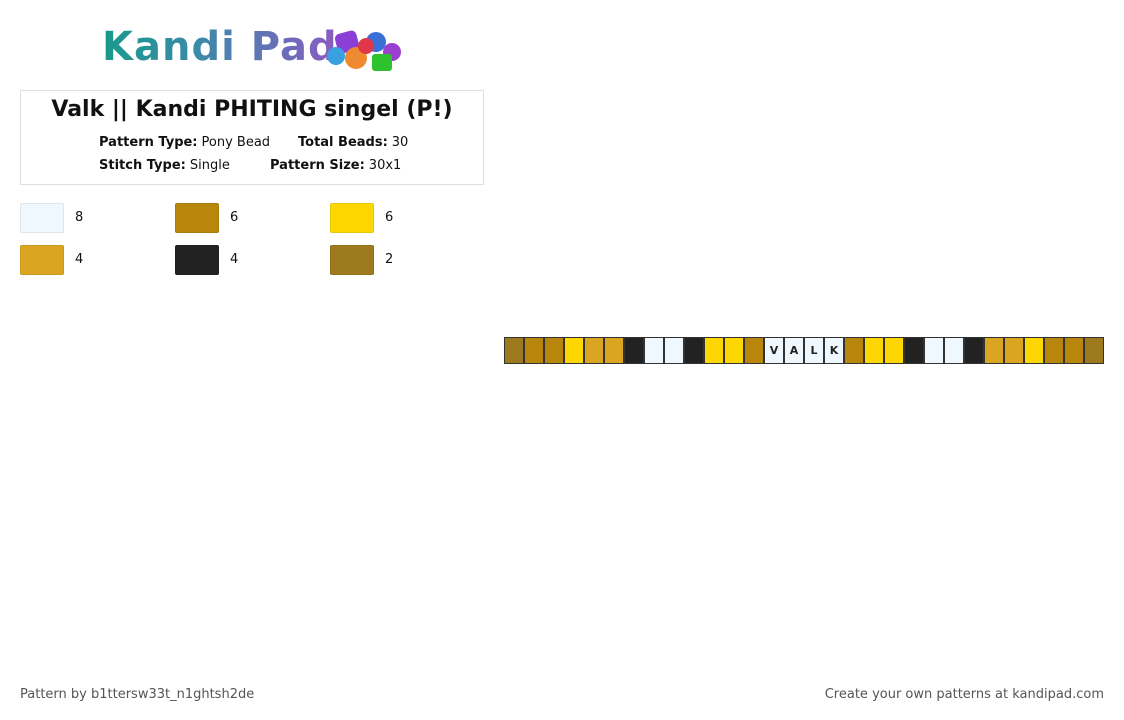  I want to click on field-label: Stitch Type:, so click(142, 165).